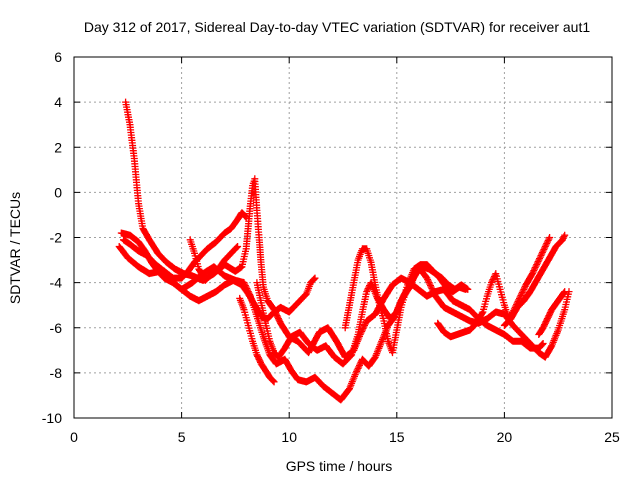  Describe the element at coordinates (74, 437) in the screenshot. I see `x-tick-label: 0` at that location.